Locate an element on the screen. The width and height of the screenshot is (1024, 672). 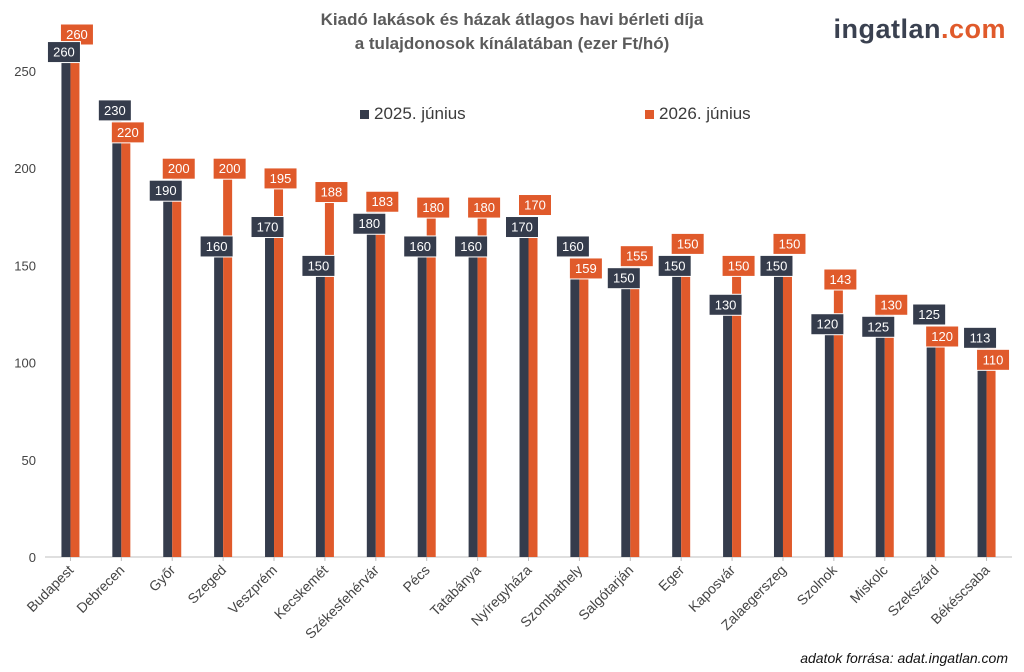
data-label-2025-11-box is located at coordinates (623, 278).